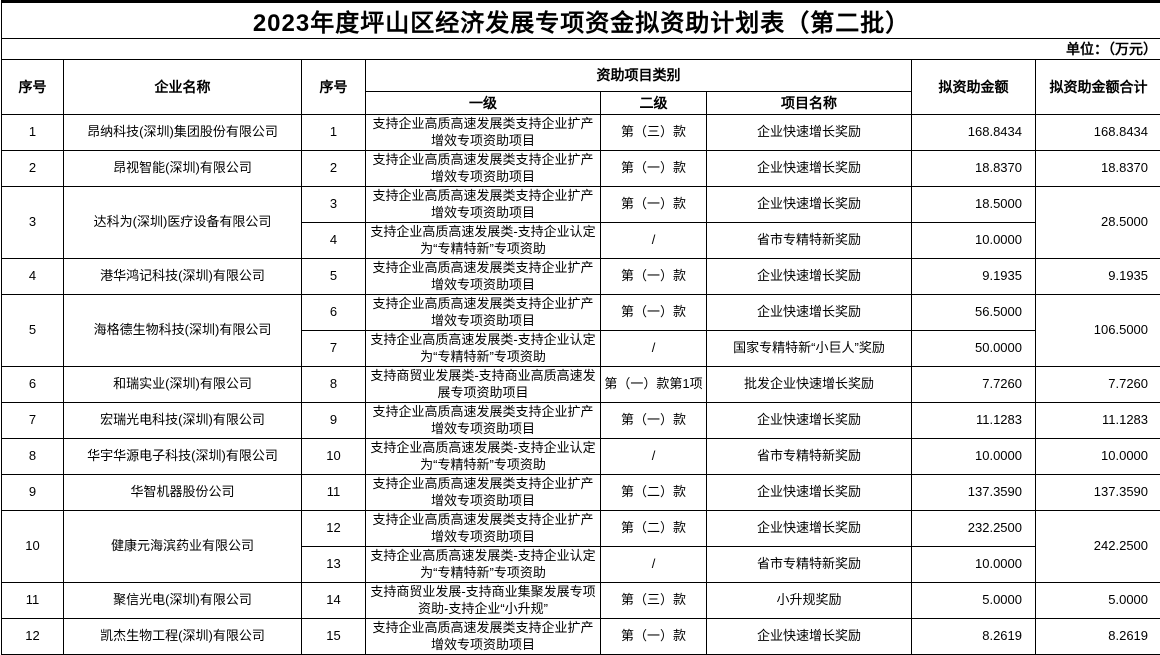 This screenshot has width=1160, height=655. Describe the element at coordinates (654, 133) in the screenshot. I see `cell-level2: 第（三）款` at that location.